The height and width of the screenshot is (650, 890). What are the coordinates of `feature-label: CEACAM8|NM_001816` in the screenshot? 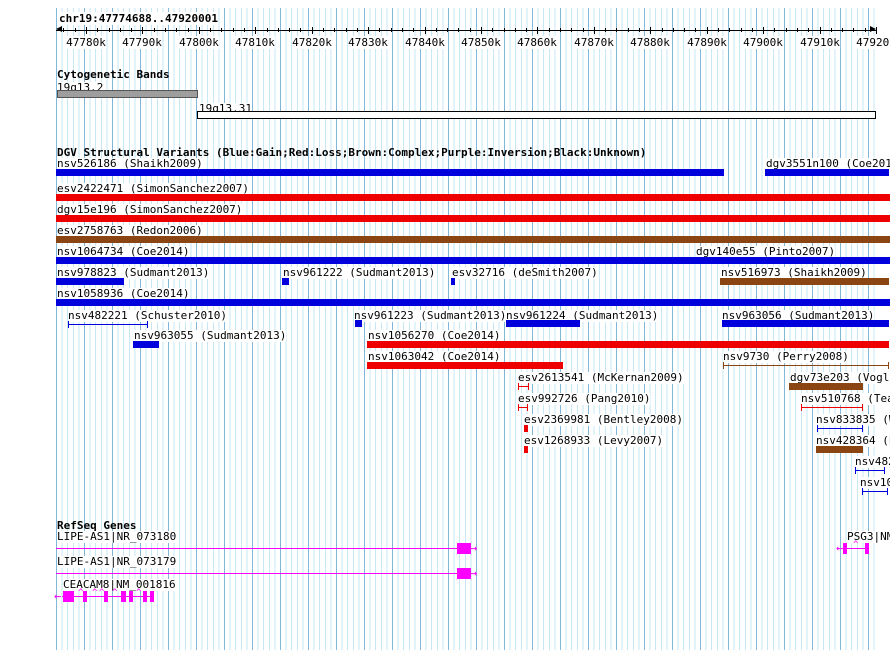 It's located at (119, 584).